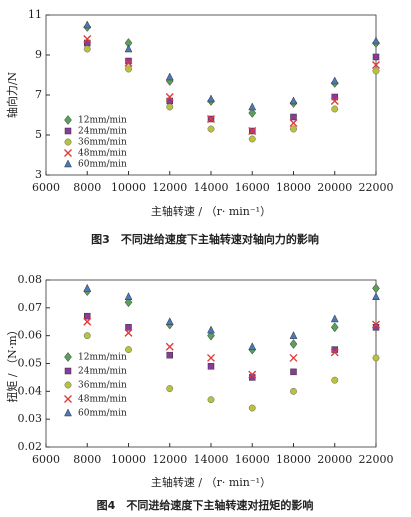  Describe the element at coordinates (30, 307) in the screenshot. I see `y-tick-label: 0.07` at that location.